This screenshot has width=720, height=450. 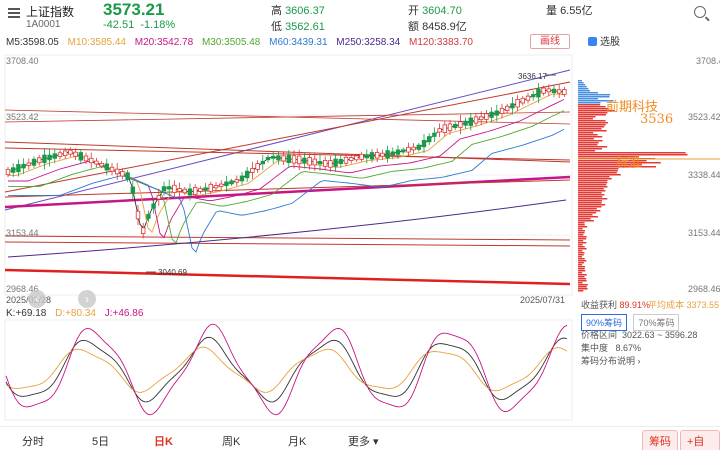 I want to click on chip-button: 筹码, so click(x=660, y=440).